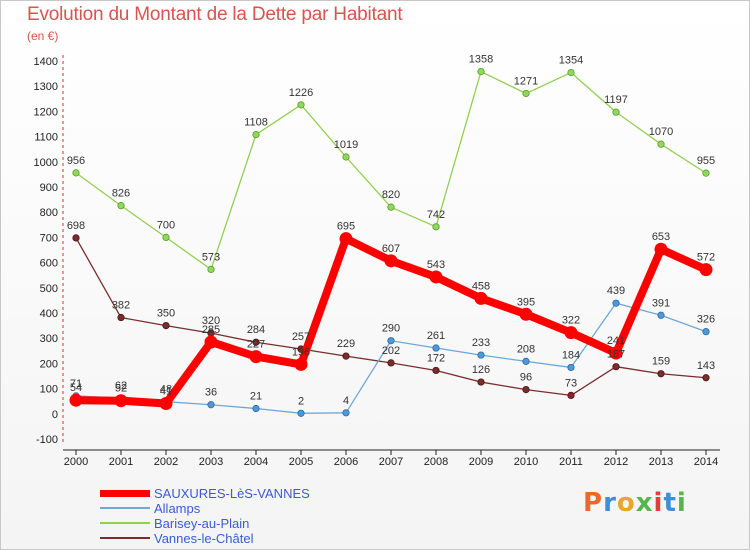  Describe the element at coordinates (571, 462) in the screenshot. I see `x-tick-label: 2011` at that location.